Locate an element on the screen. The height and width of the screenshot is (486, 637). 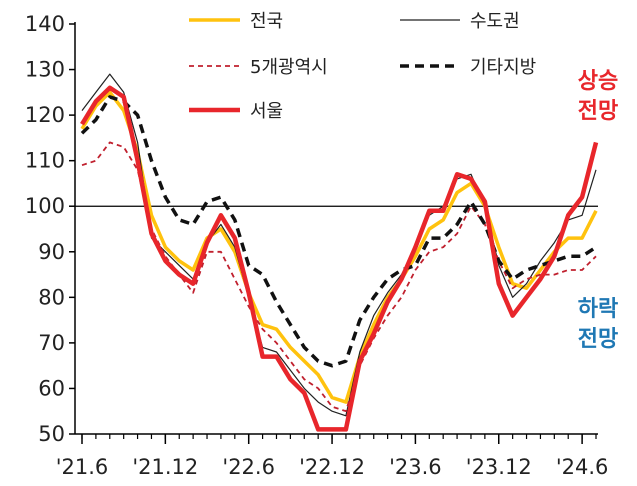
legend-label: 서울 is located at coordinates (266, 111).